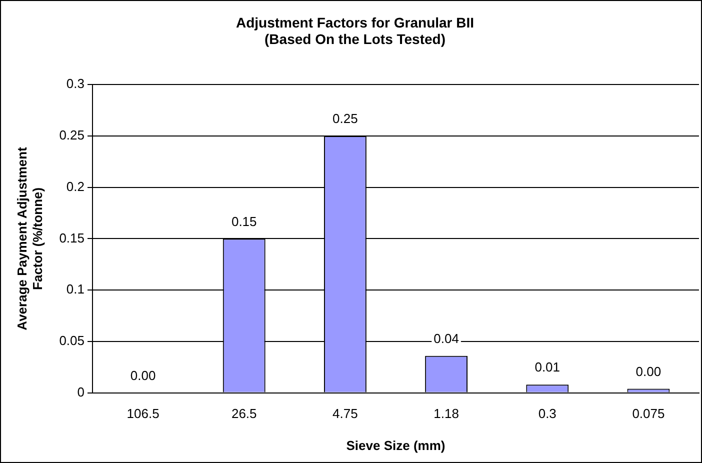 This screenshot has width=702, height=463. I want to click on data-label: 0.04, so click(446, 338).